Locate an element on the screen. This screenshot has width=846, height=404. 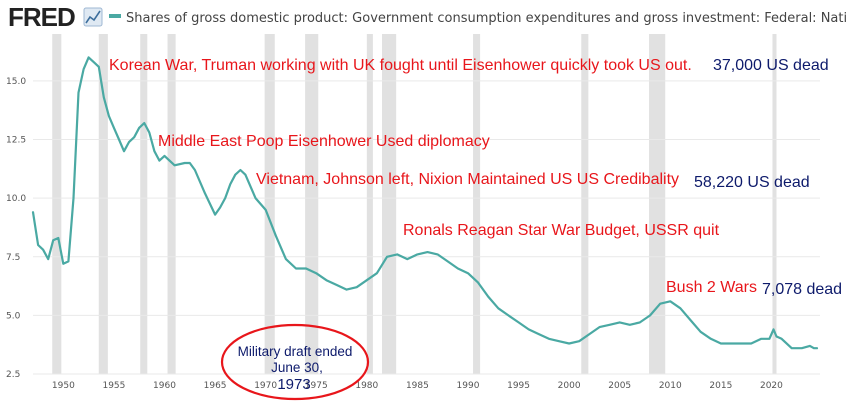
x-tick-label: 2005 is located at coordinates (619, 386).